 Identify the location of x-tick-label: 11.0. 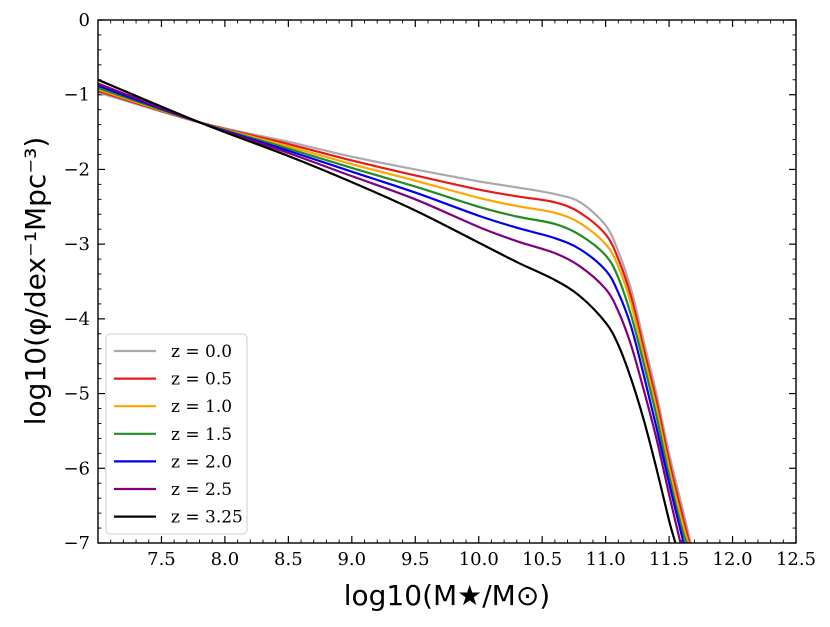
(606, 559).